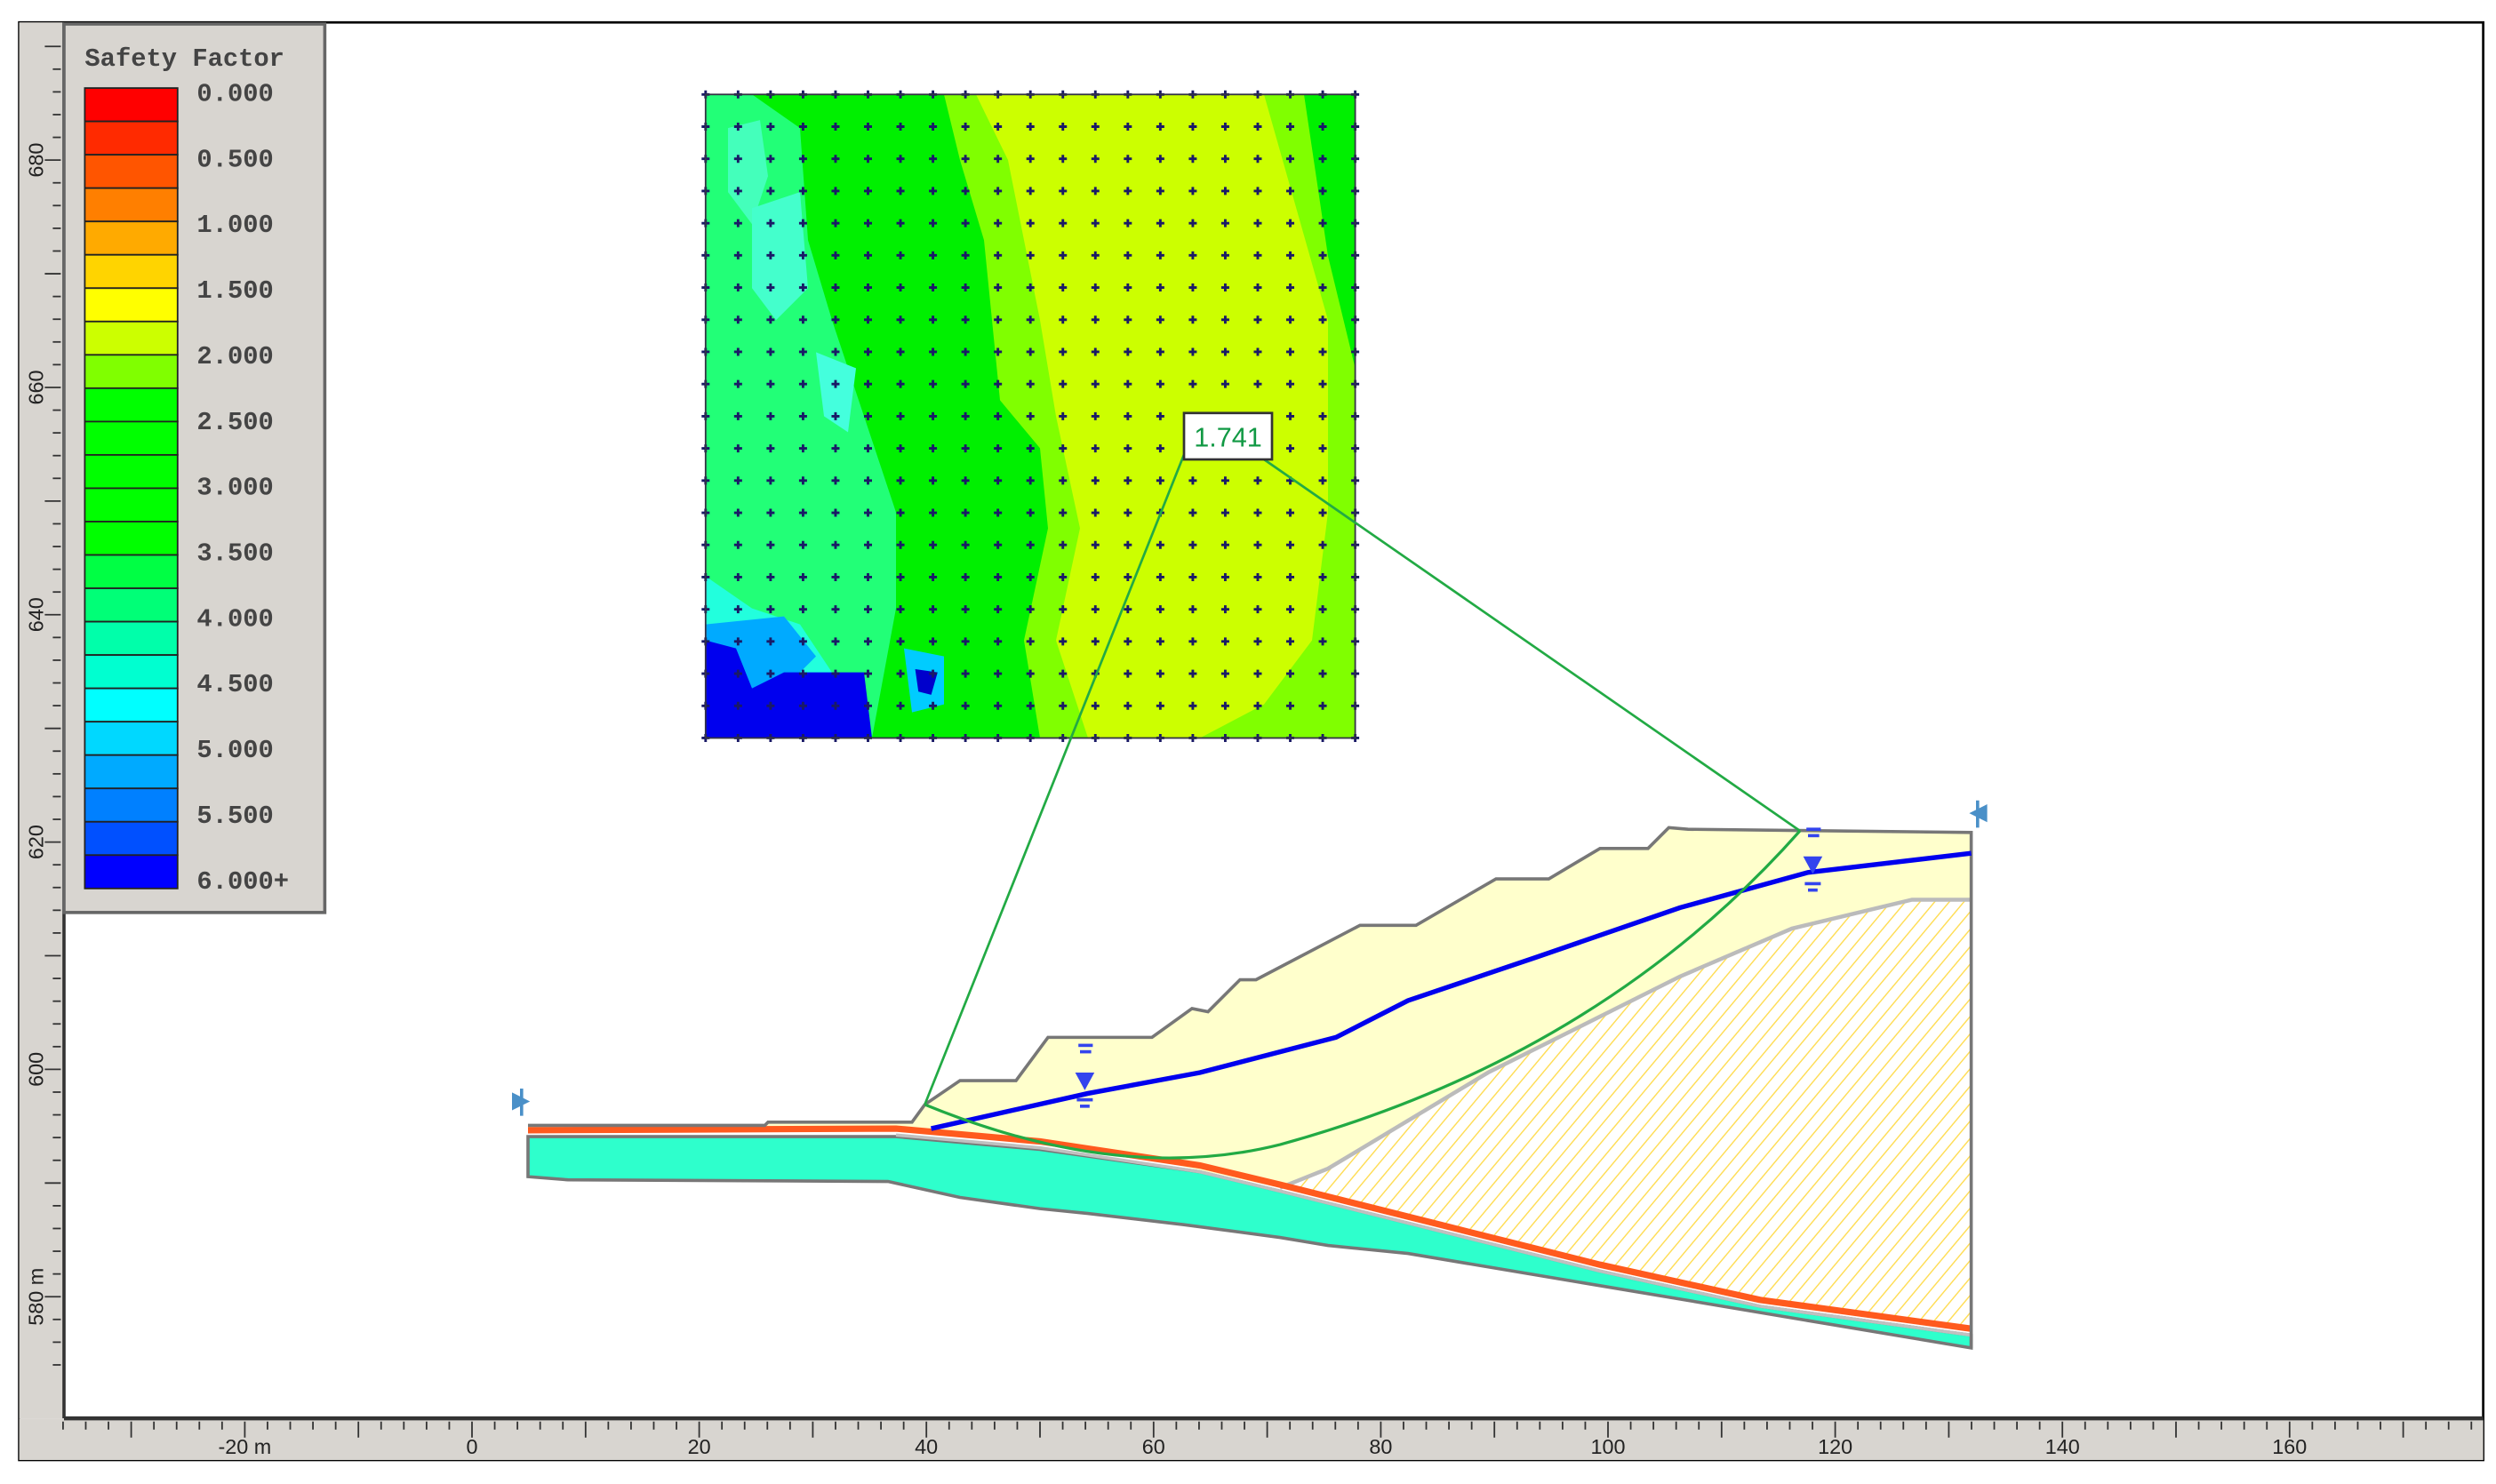 This screenshot has height=1484, width=2496. What do you see at coordinates (1228, 436) in the screenshot?
I see `safety-factor-label-box` at bounding box center [1228, 436].